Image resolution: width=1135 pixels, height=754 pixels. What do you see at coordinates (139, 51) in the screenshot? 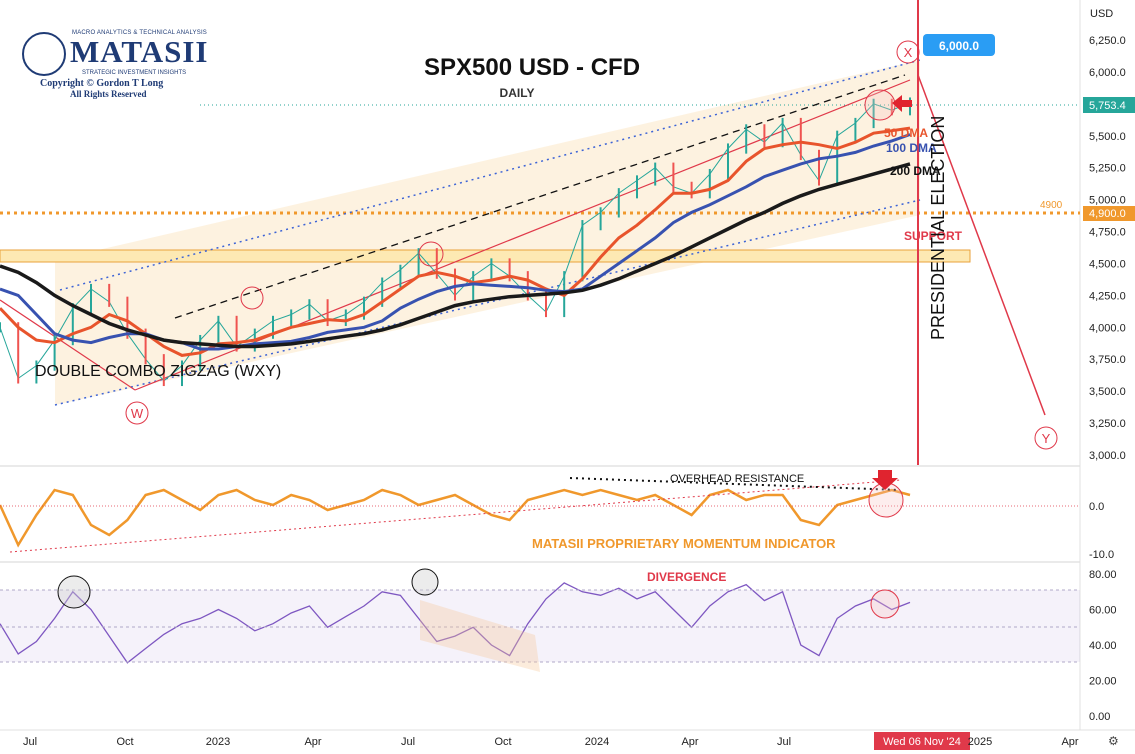
I see `logo-name: MATASII` at bounding box center [139, 51].